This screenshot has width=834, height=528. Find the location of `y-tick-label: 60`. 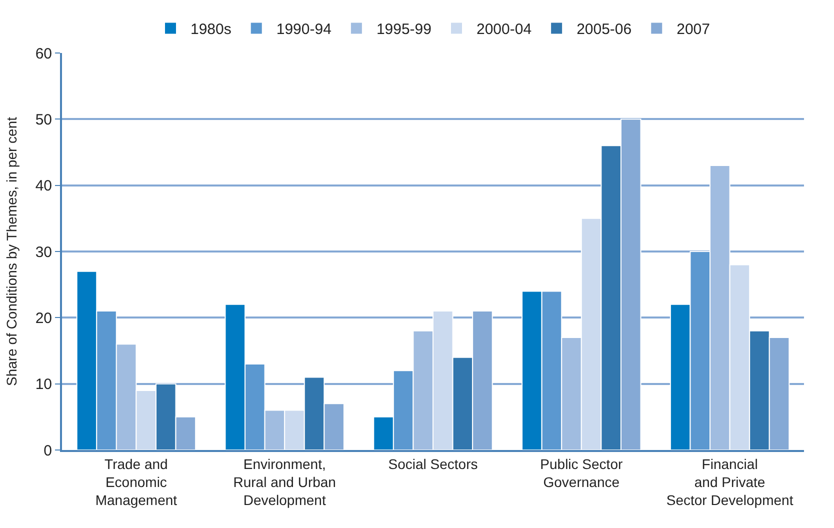

y-tick-label: 60 is located at coordinates (43, 53).